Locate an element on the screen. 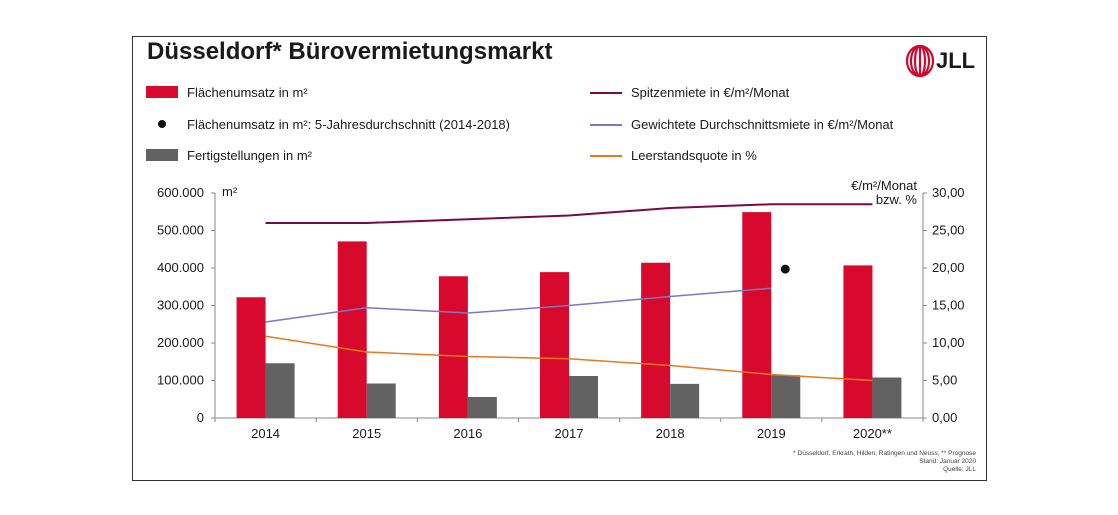 Image resolution: width=1118 pixels, height=515 pixels. jll-logo-icon is located at coordinates (920, 61).